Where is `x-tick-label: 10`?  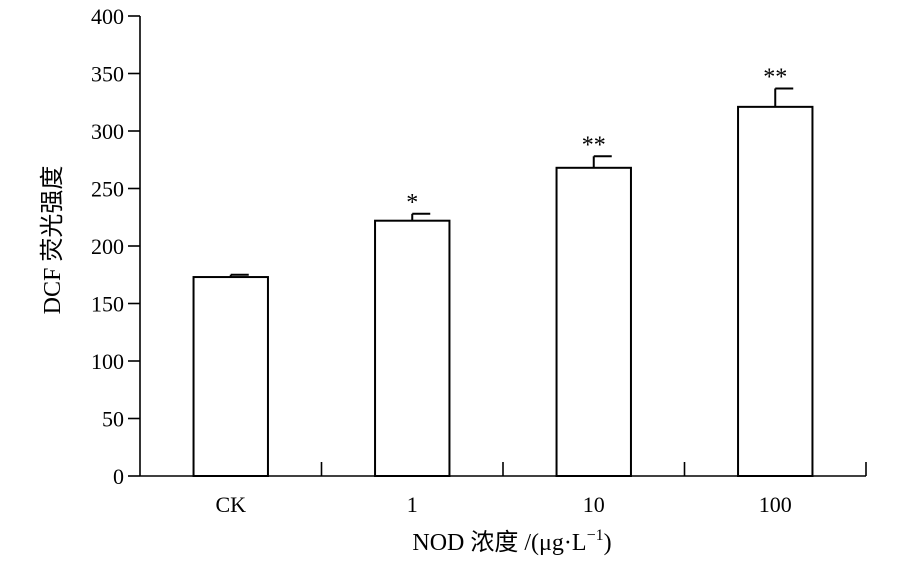 x-tick-label: 10 is located at coordinates (594, 504).